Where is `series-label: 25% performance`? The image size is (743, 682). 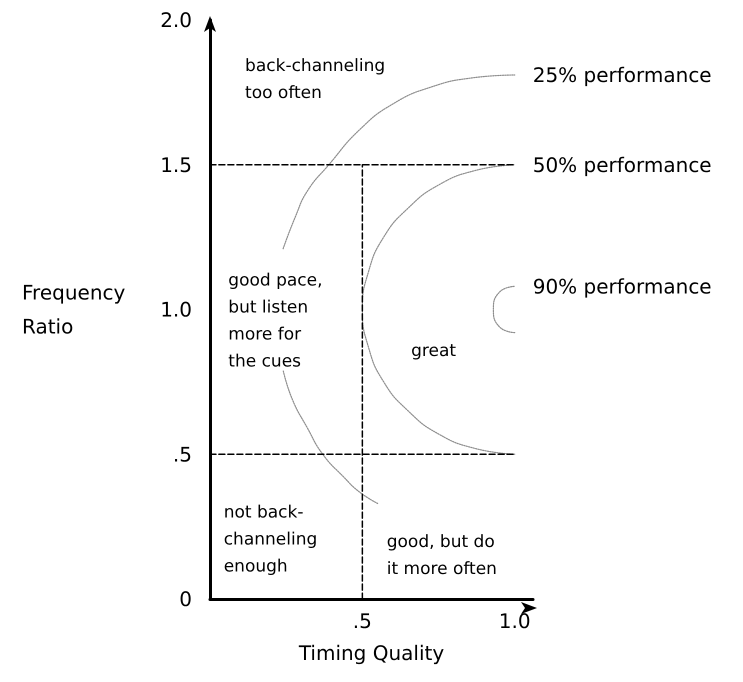 series-label: 25% performance is located at coordinates (622, 75).